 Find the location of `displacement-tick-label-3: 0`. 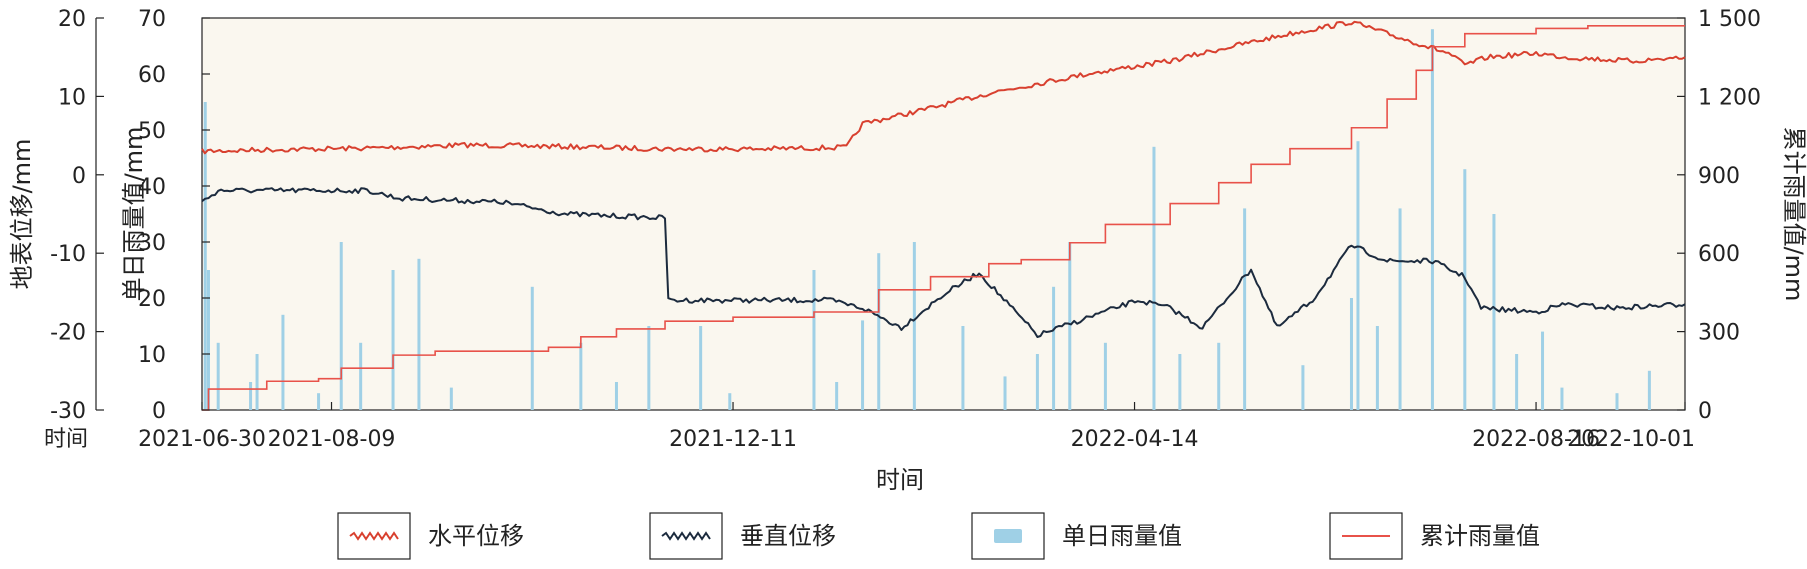

displacement-tick-label-3: 0 is located at coordinates (79, 176).